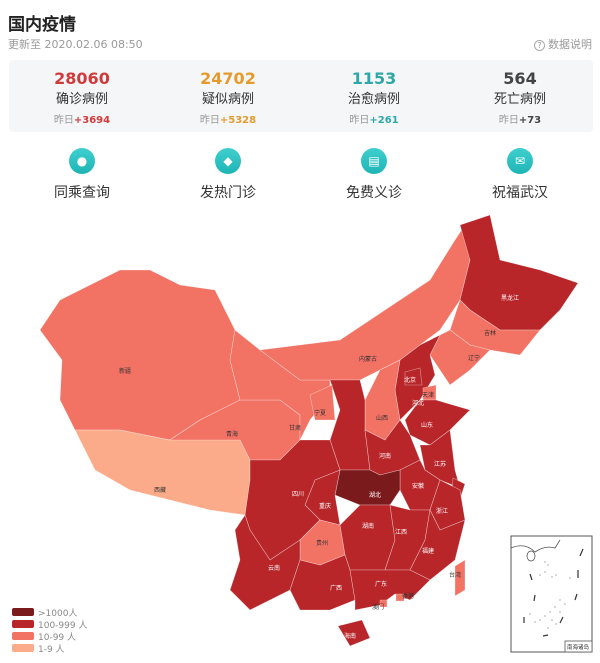  I want to click on data-explain-link: ? 数据说明, so click(563, 44).